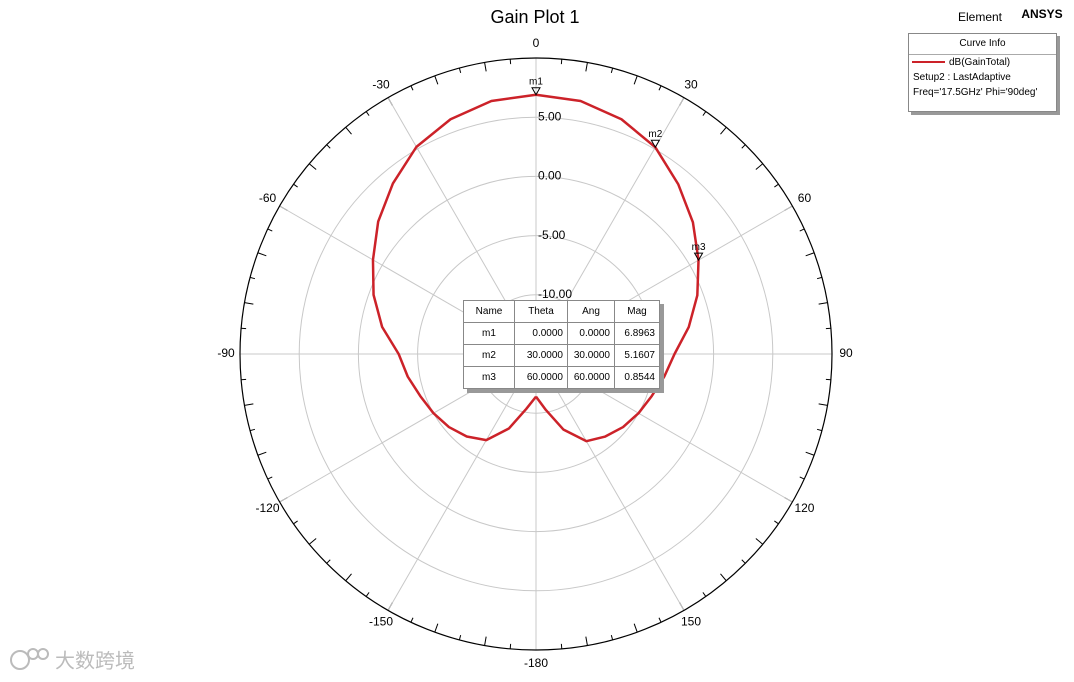 The height and width of the screenshot is (682, 1074). I want to click on r-tick-label: -10.00, so click(555, 294).